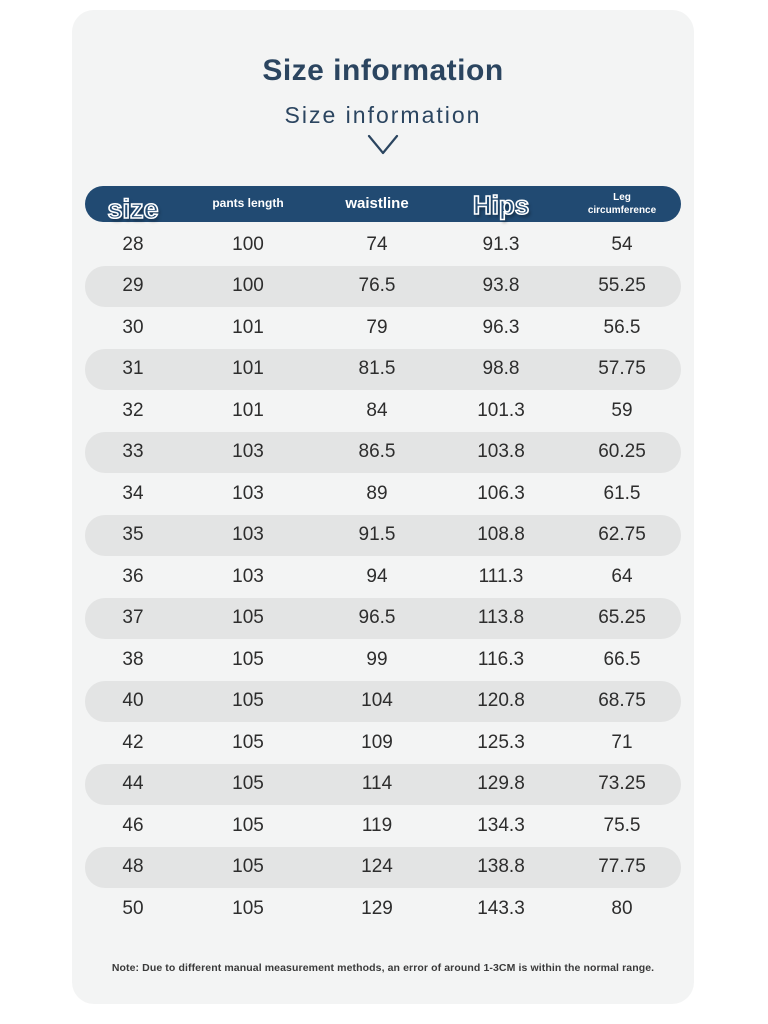 The image size is (768, 1024). I want to click on table-cell: 73.25, so click(622, 784).